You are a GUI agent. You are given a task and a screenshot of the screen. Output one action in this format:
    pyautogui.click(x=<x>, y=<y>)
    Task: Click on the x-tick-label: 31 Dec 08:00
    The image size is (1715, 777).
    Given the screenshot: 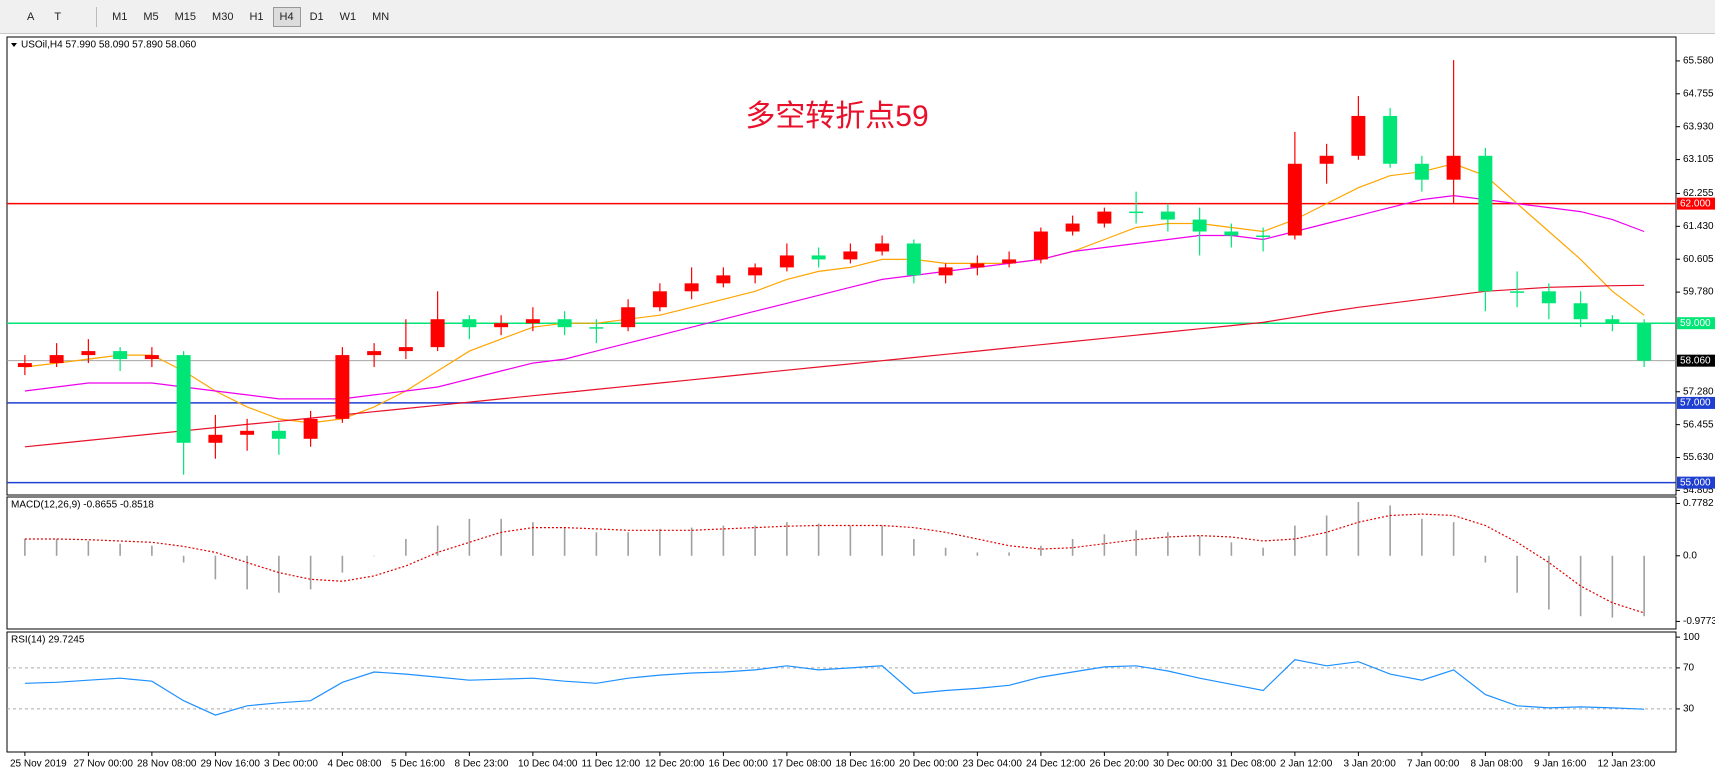 What is the action you would take?
    pyautogui.click(x=1247, y=764)
    